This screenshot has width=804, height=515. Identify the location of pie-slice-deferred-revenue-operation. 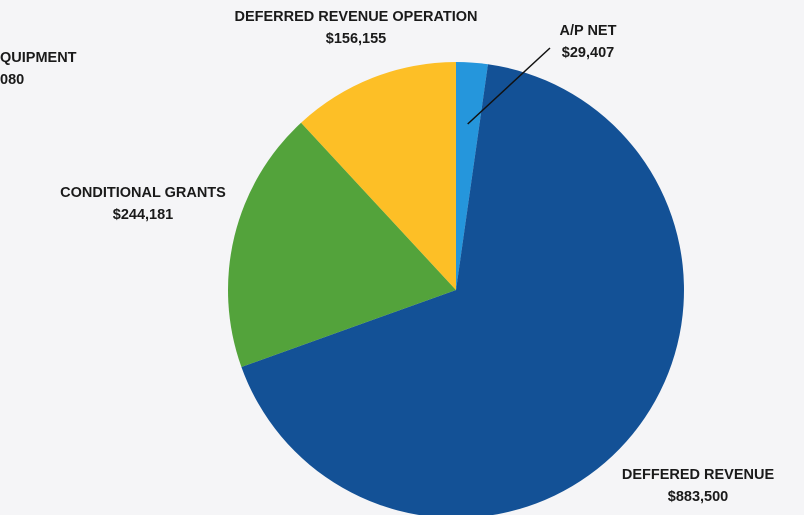
(378, 176).